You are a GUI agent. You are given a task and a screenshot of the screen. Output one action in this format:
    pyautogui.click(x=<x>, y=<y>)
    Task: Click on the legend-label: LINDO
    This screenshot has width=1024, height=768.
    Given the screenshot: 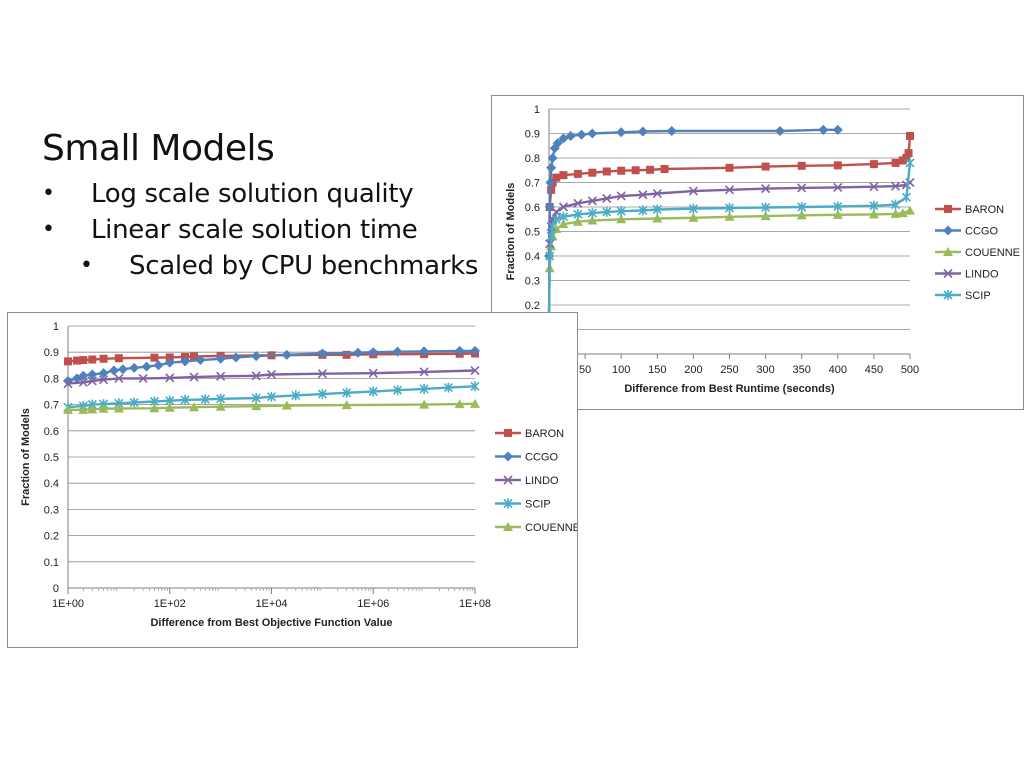 What is the action you would take?
    pyautogui.click(x=542, y=481)
    